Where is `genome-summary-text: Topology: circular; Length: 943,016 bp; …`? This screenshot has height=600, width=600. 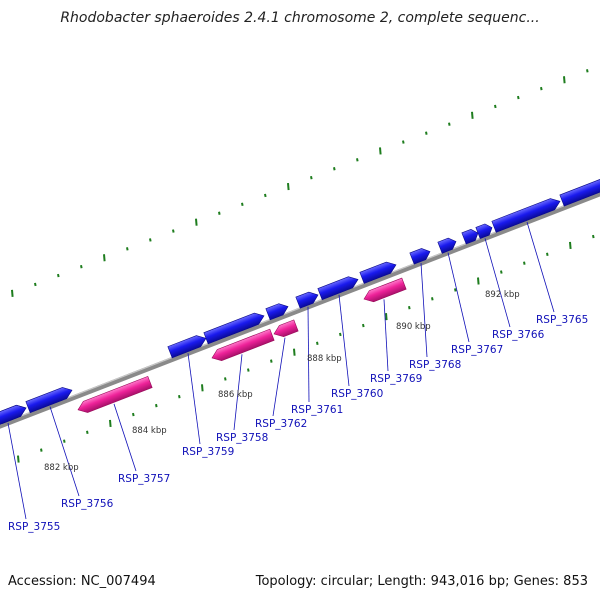 genome-summary-text: Topology: circular; Length: 943,016 bp; … is located at coordinates (421, 581).